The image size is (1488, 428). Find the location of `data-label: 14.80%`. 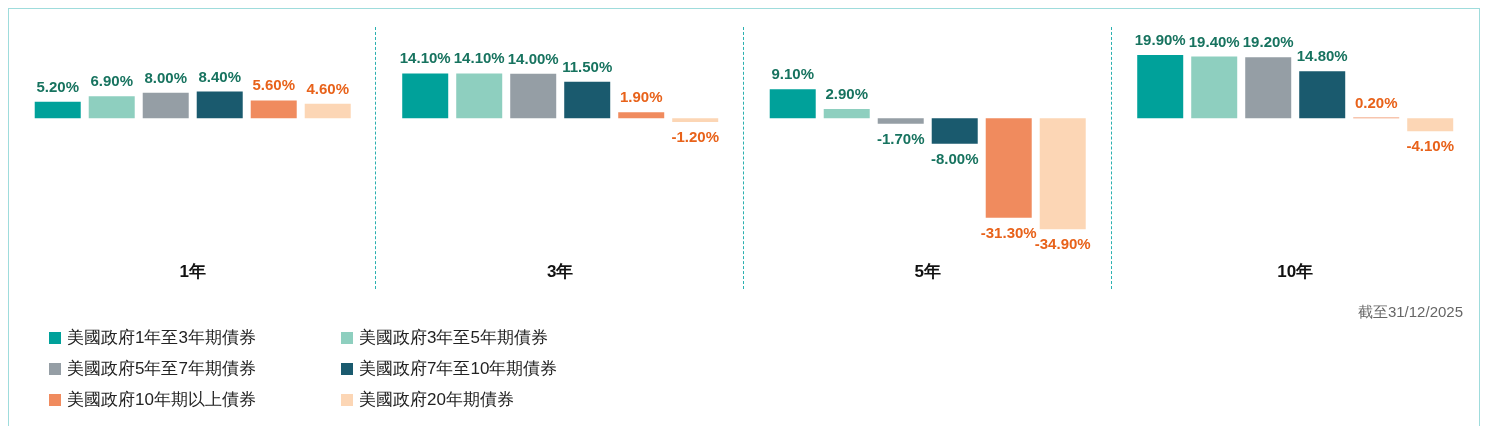

data-label: 14.80% is located at coordinates (1322, 56).